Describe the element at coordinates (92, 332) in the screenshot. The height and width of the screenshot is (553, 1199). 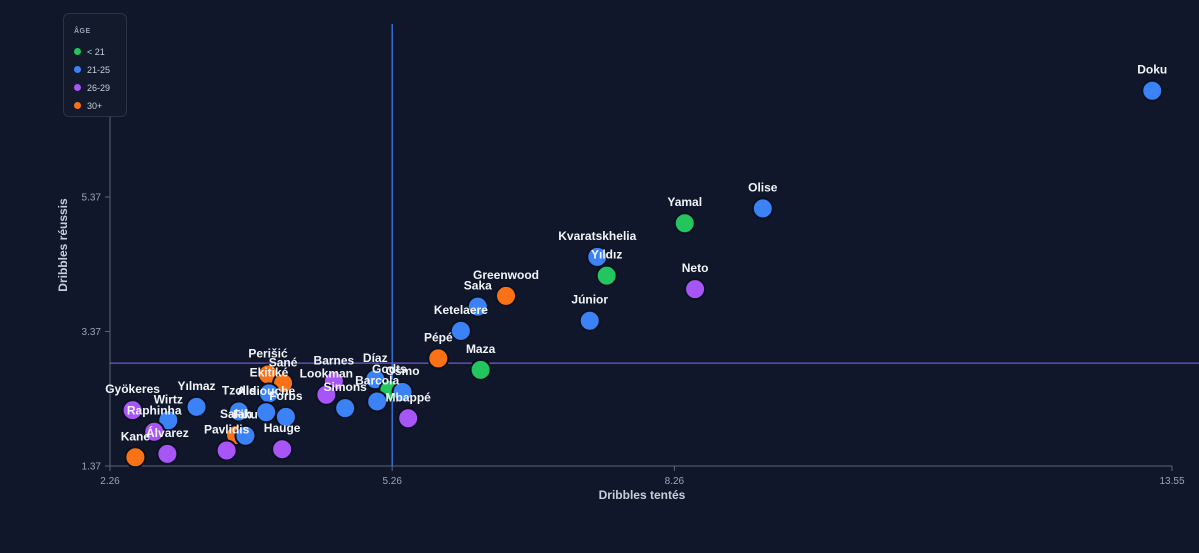
I see `y-tick-label: 3.37` at that location.